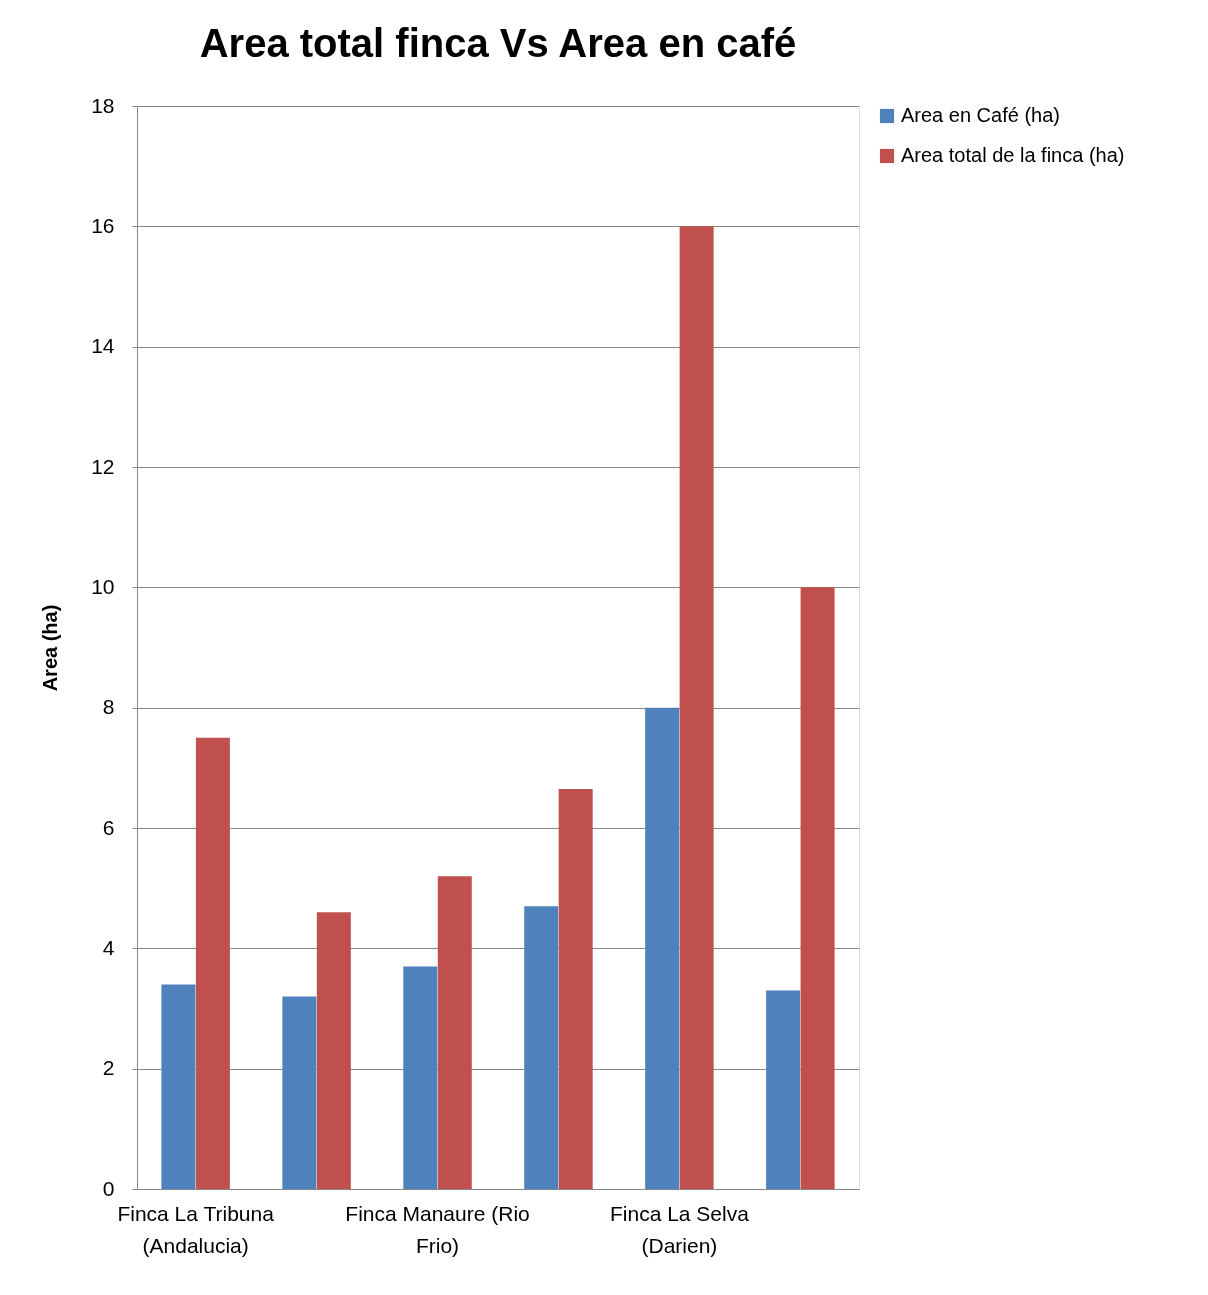 This screenshot has width=1208, height=1295. Describe the element at coordinates (980, 115) in the screenshot. I see `legend-label: Area en Café (ha)` at that location.